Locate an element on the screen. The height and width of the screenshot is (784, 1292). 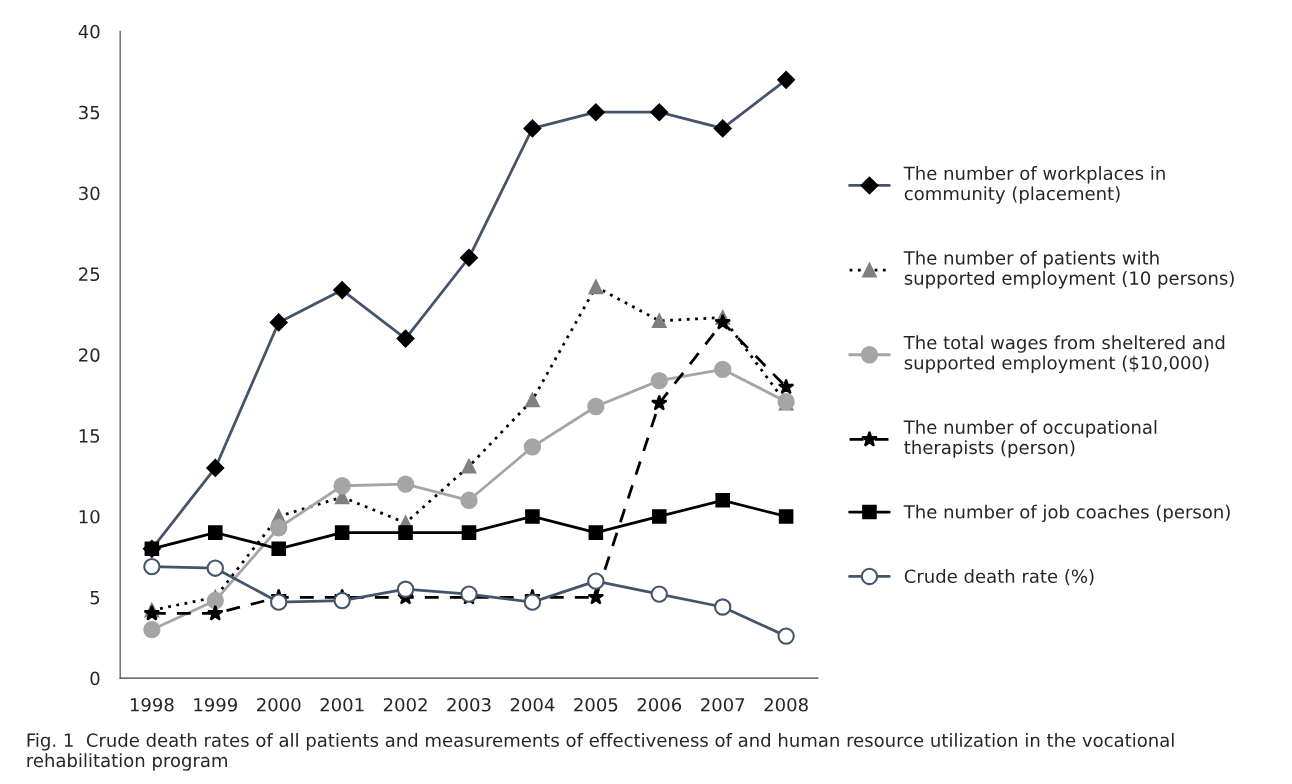
legend-label: Crude death rate (%) is located at coordinates (999, 577).